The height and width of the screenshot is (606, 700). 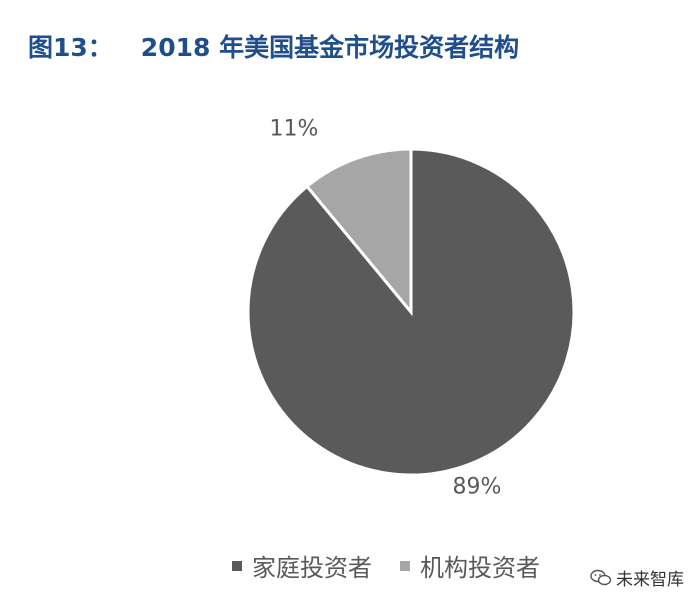 I want to click on watermark: 未来智库, so click(x=637, y=577).